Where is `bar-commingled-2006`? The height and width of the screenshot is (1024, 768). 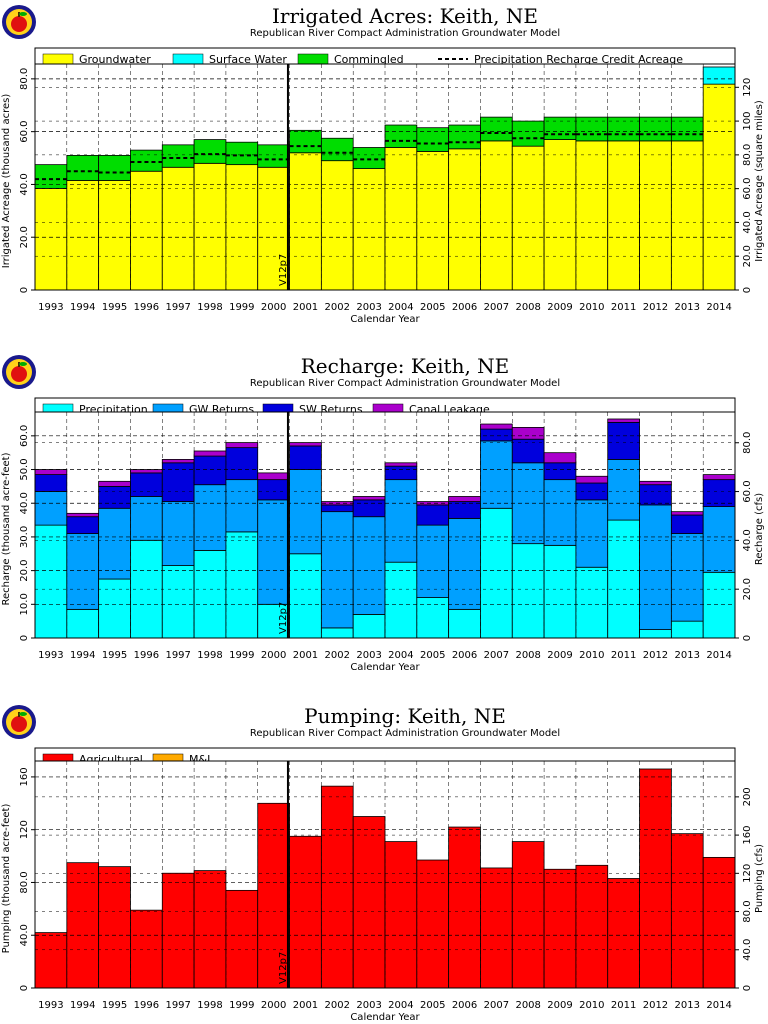
bar-commingled-2006 is located at coordinates (464, 137).